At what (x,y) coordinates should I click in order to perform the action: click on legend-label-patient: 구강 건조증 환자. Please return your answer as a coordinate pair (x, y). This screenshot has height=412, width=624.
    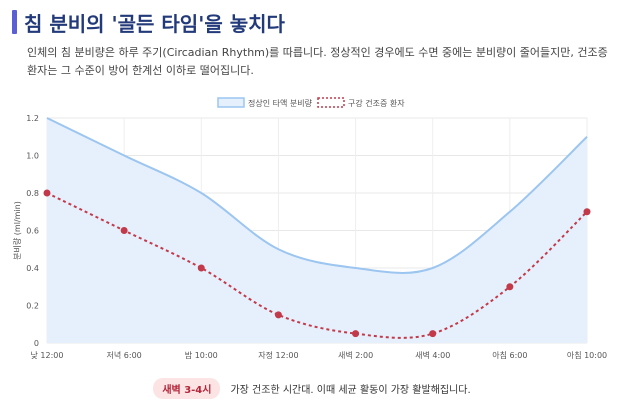
    Looking at the image, I should click on (376, 103).